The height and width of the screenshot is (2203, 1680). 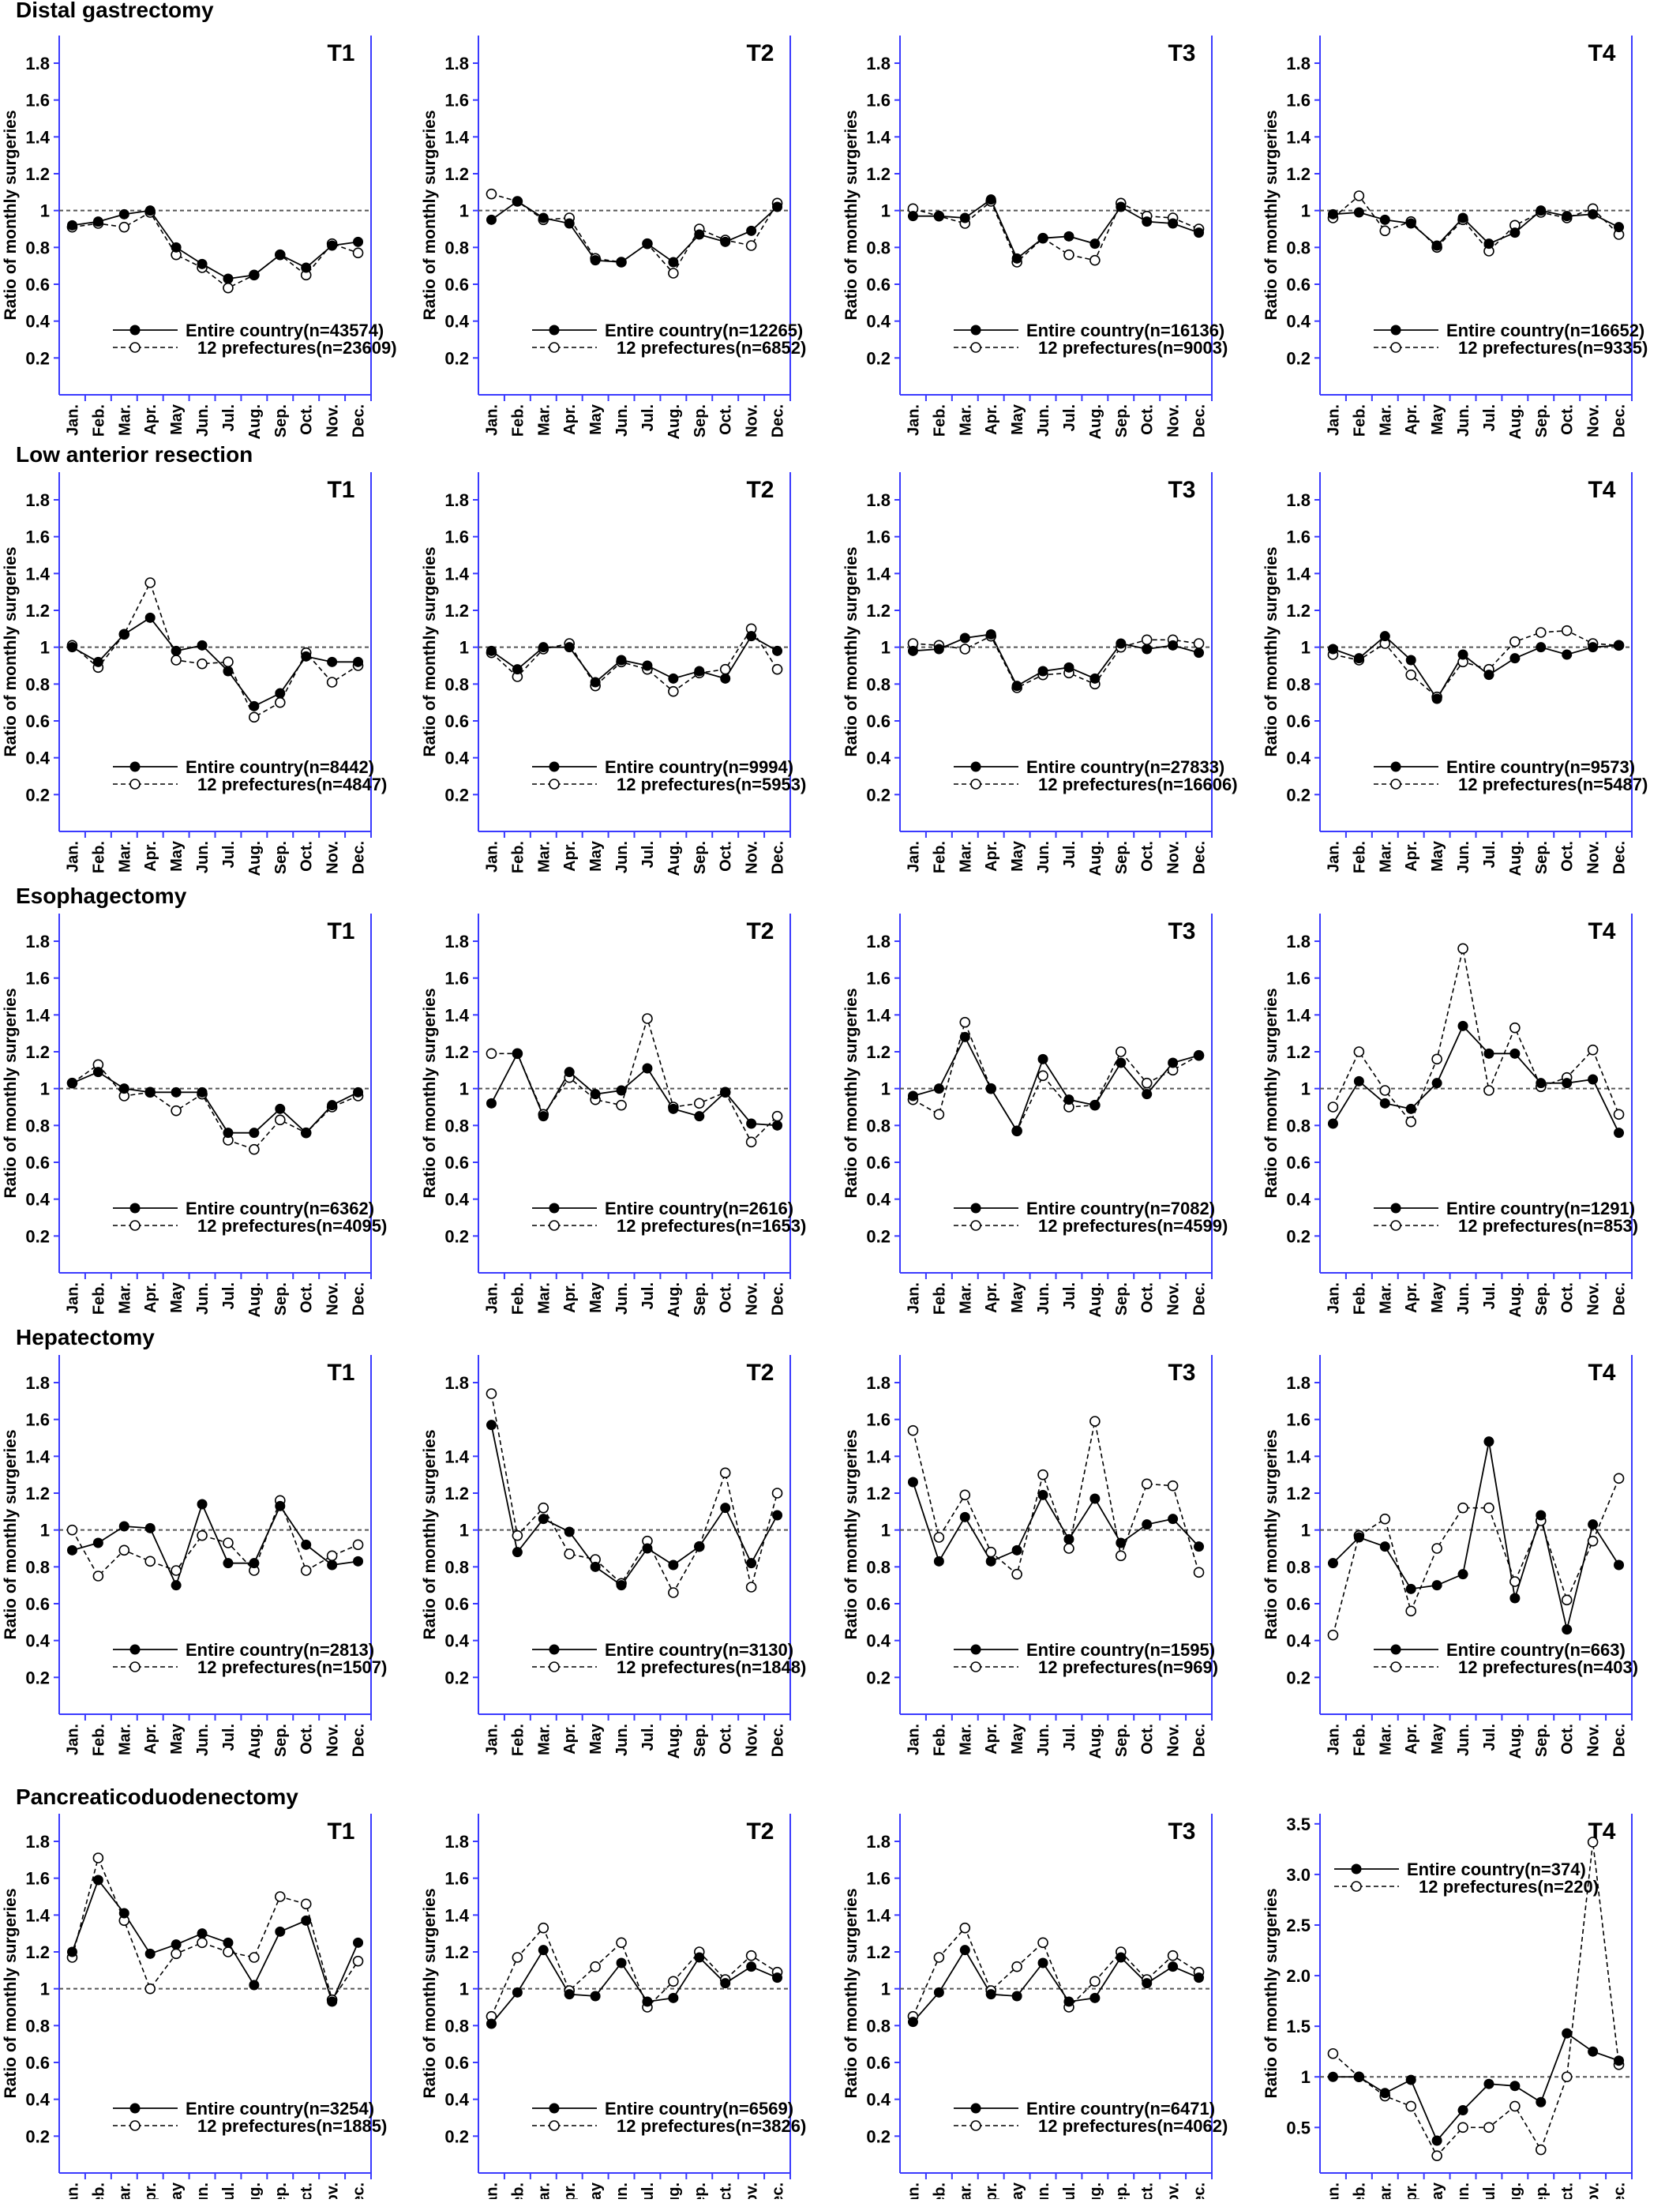 What do you see at coordinates (1271, 651) in the screenshot?
I see `y-axis-title: Ratio of monthly surgeries` at bounding box center [1271, 651].